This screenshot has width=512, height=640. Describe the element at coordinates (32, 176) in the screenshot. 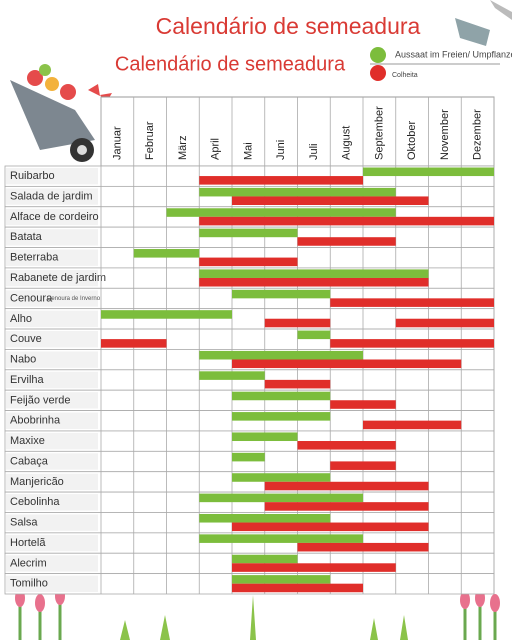

I see `row-label: Ruibarbo` at that location.